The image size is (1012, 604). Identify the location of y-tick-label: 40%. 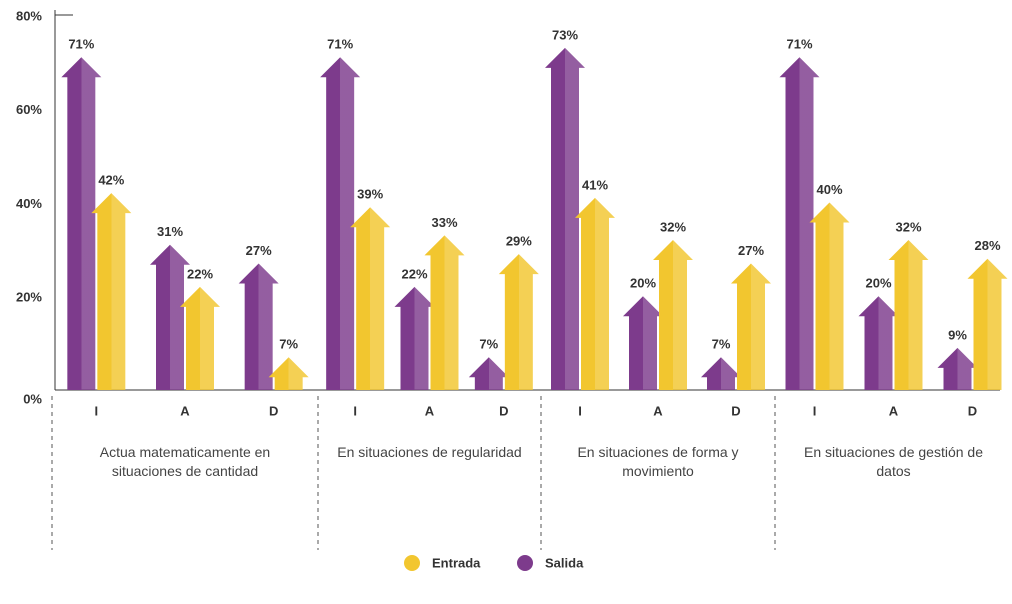
(29, 203).